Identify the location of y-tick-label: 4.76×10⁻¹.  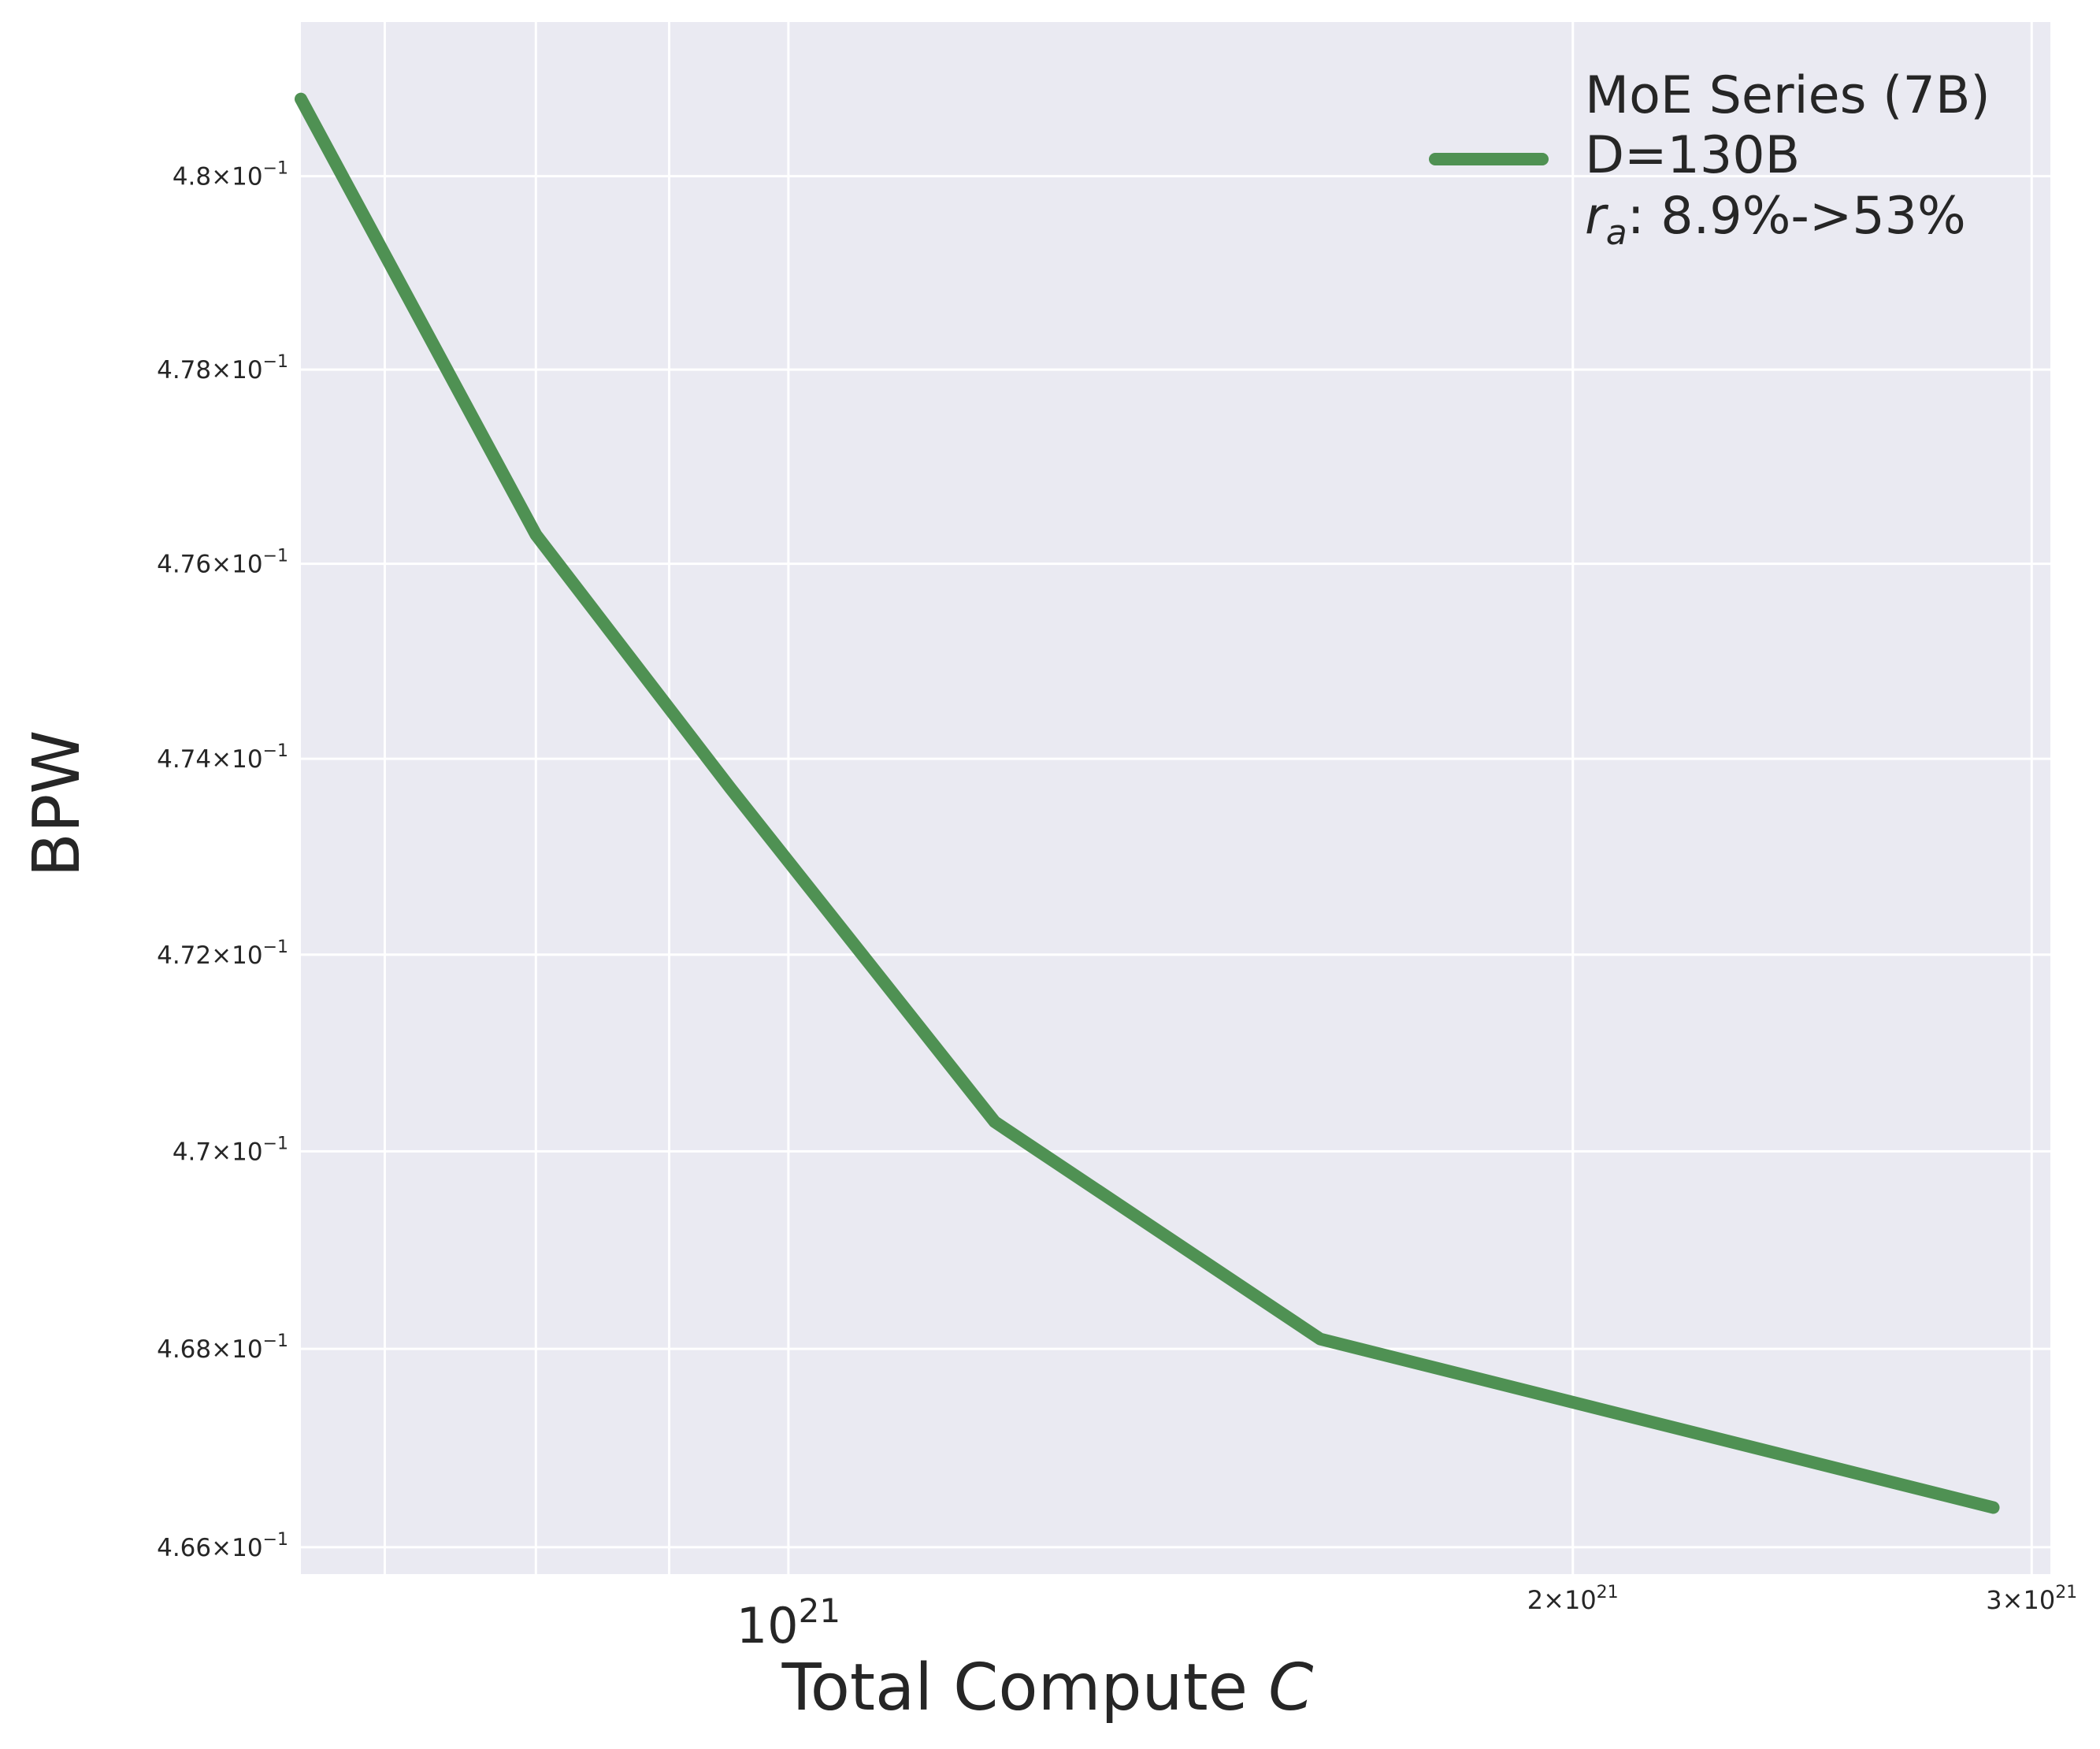
(222, 563).